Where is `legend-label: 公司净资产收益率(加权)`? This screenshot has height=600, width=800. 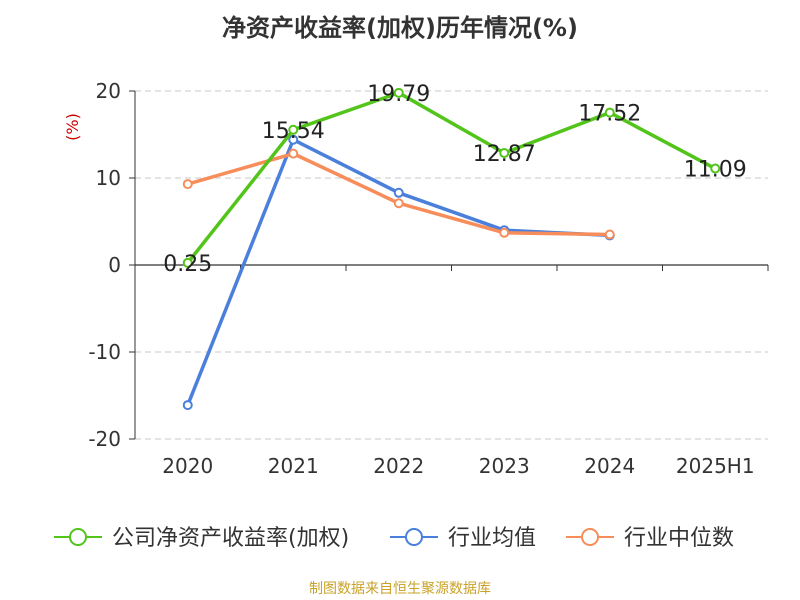 legend-label: 公司净资产收益率(加权) is located at coordinates (230, 538).